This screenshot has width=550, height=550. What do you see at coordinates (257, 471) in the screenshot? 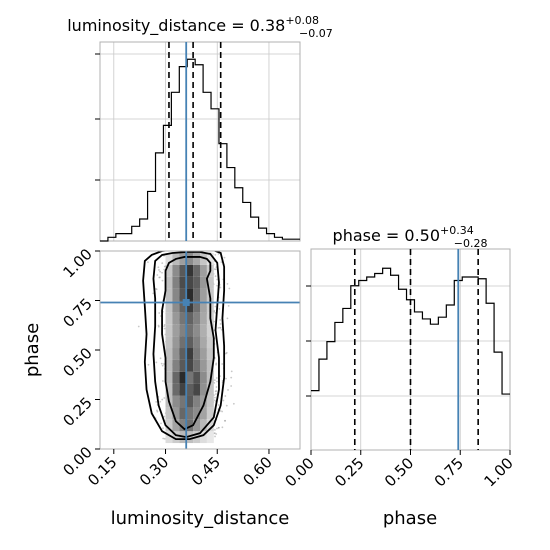
I see `joint-xtick-label: 0.60` at bounding box center [257, 471].